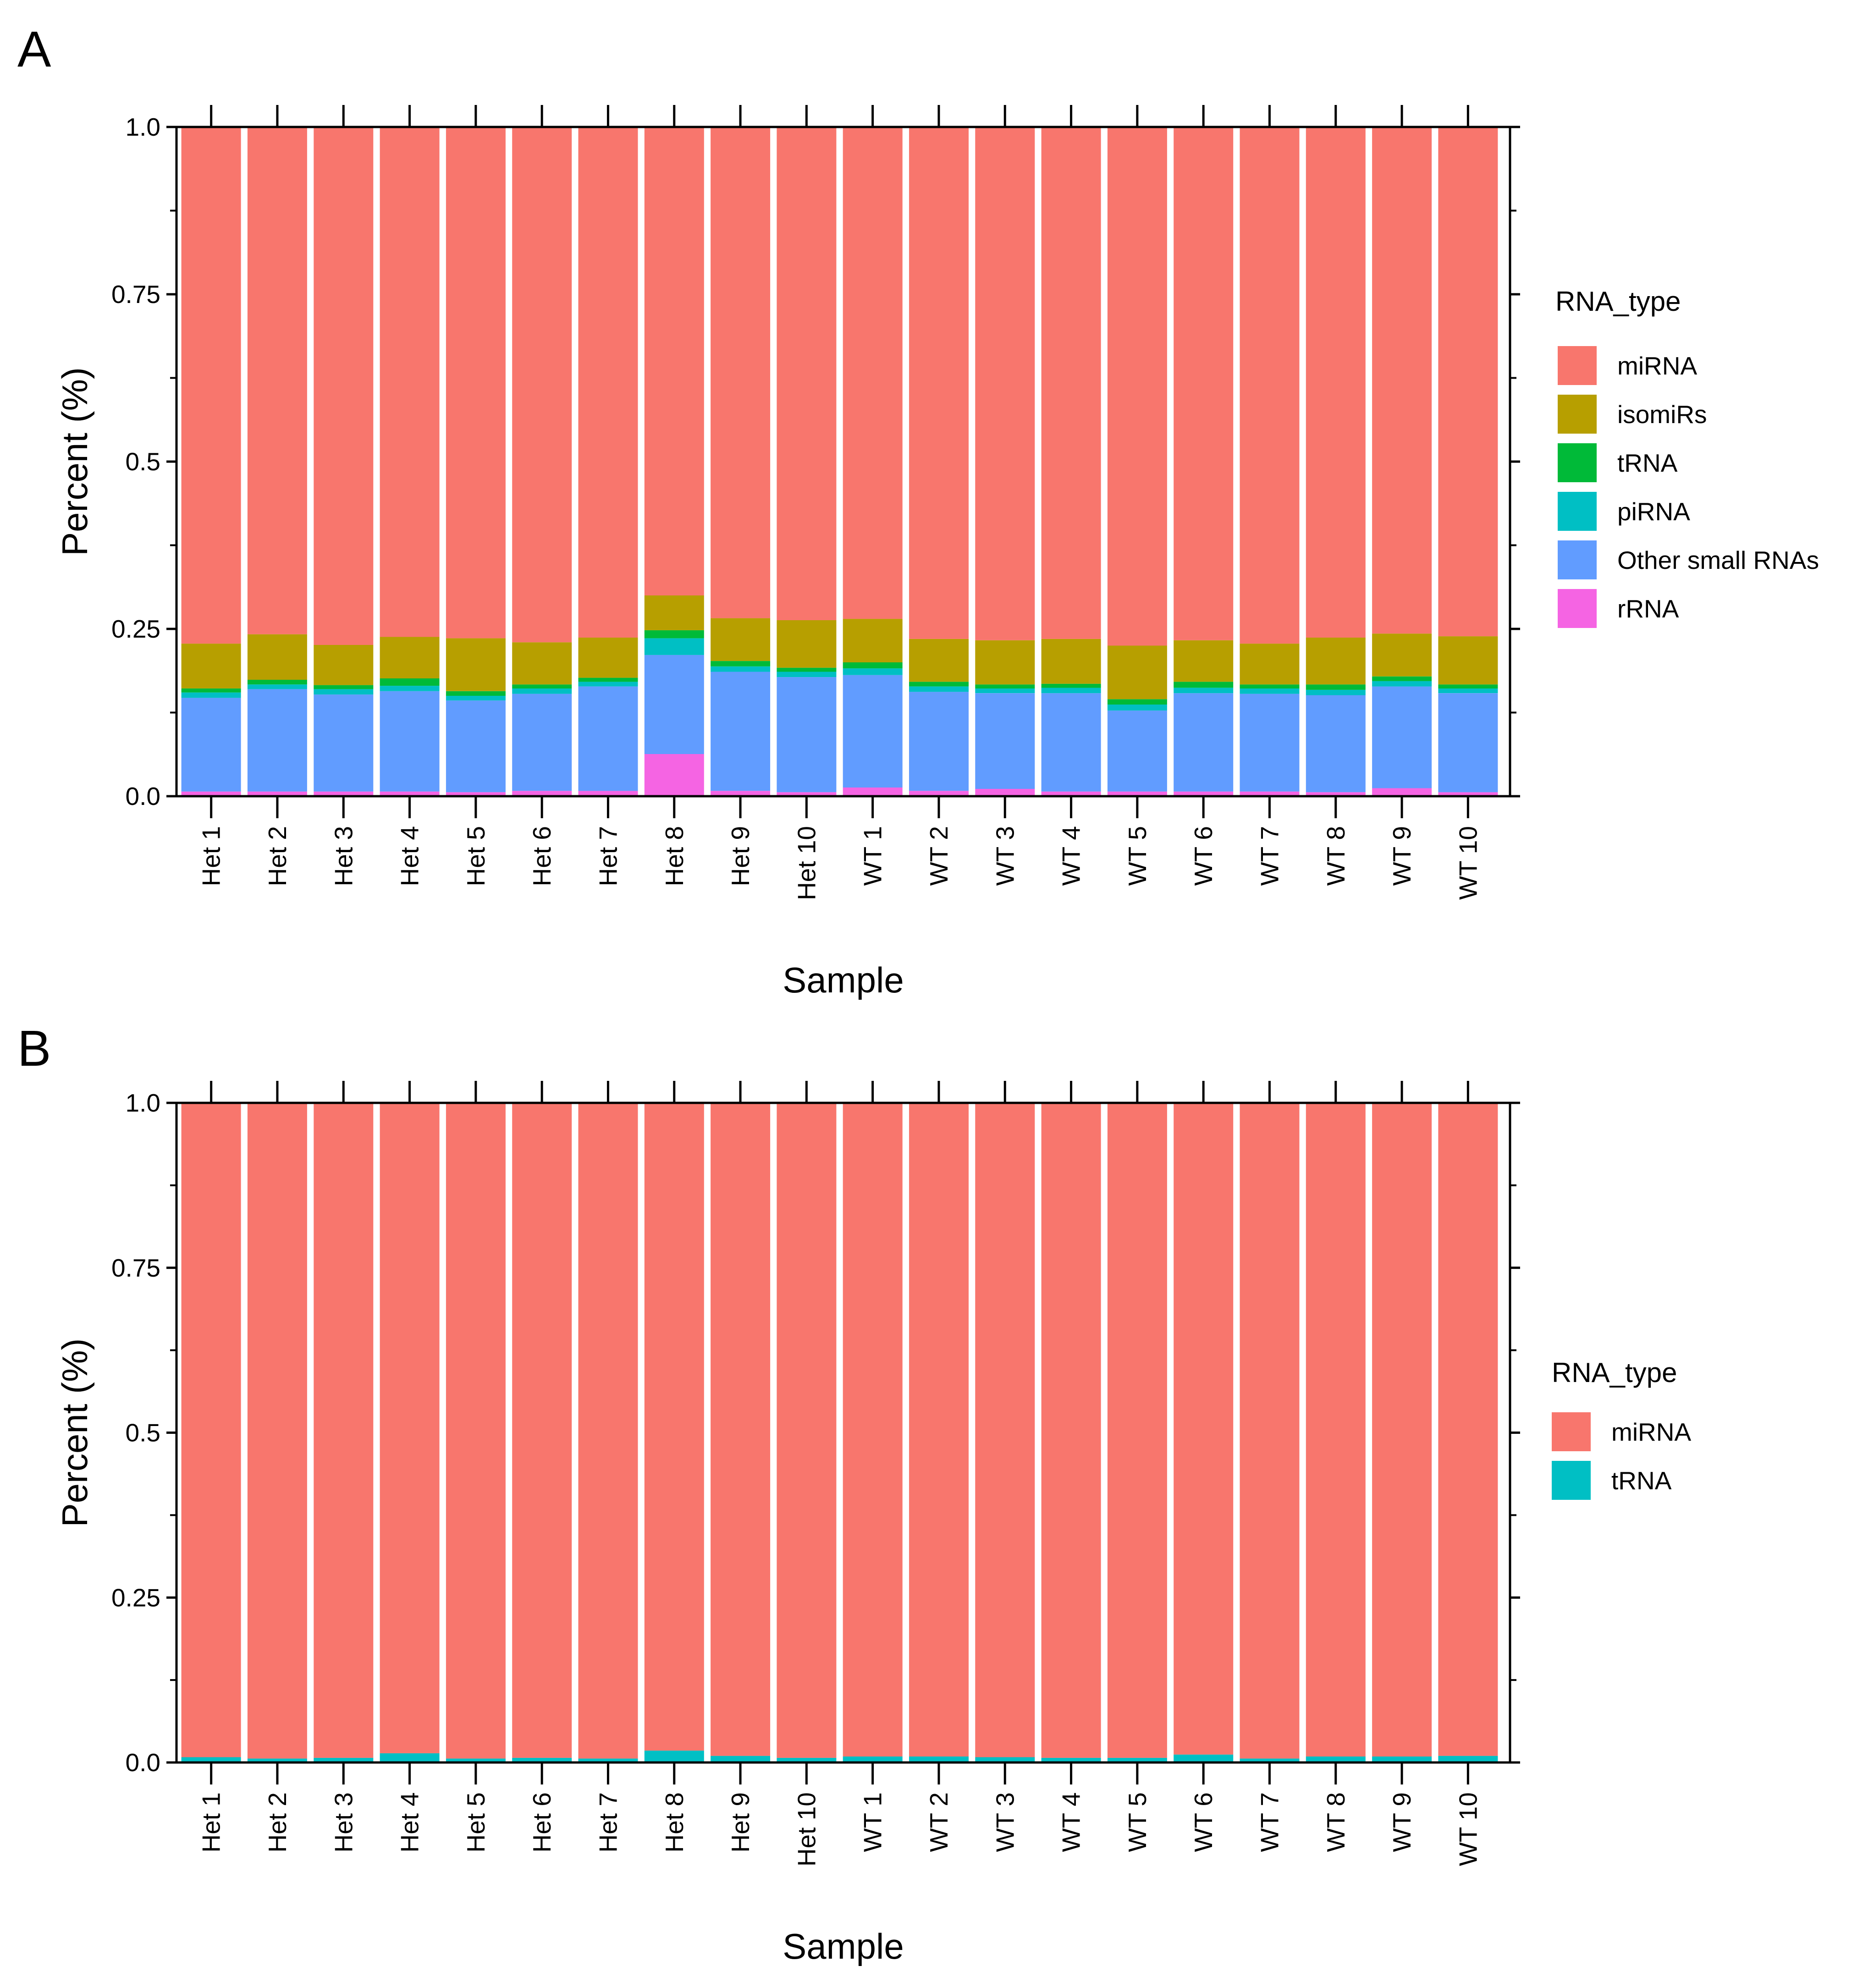 This screenshot has width=1863, height=1988. Describe the element at coordinates (873, 1430) in the screenshot. I see `bar-b-wt1-mirna` at that location.